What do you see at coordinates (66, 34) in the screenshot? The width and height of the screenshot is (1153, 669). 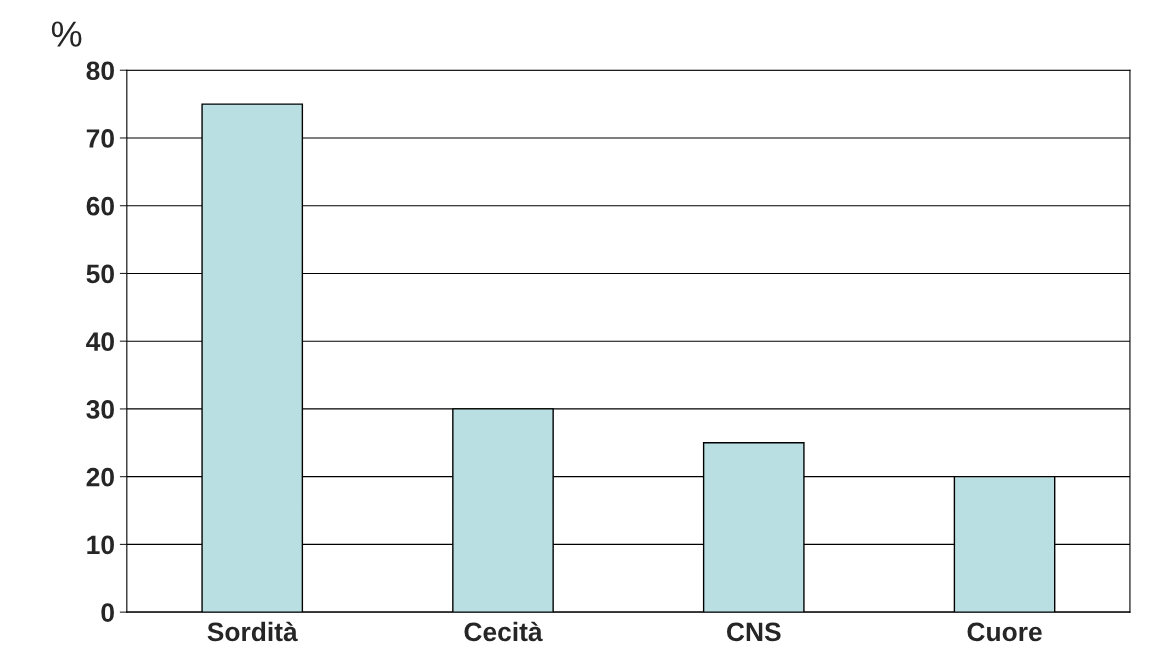 I see `y-axis-title: %` at bounding box center [66, 34].